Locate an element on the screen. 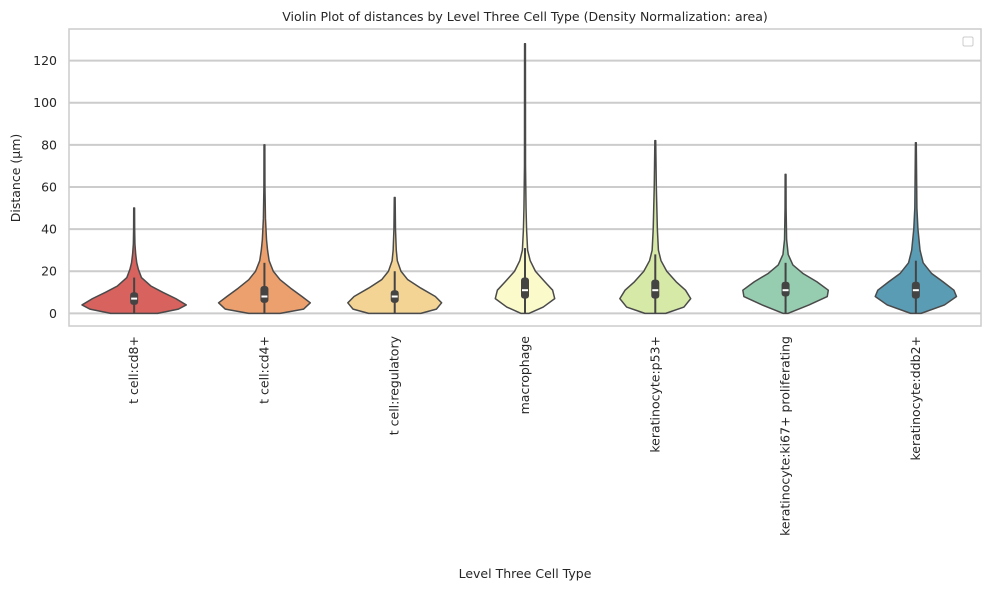  x-tick-label: keratinocyte:ki67+ proliferating is located at coordinates (785, 436).